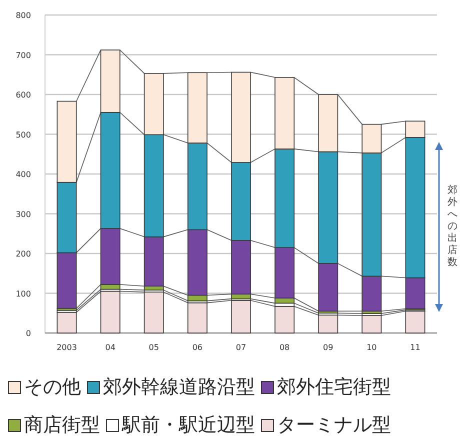  Describe the element at coordinates (23, 174) in the screenshot. I see `y-tick-label: 400` at that location.